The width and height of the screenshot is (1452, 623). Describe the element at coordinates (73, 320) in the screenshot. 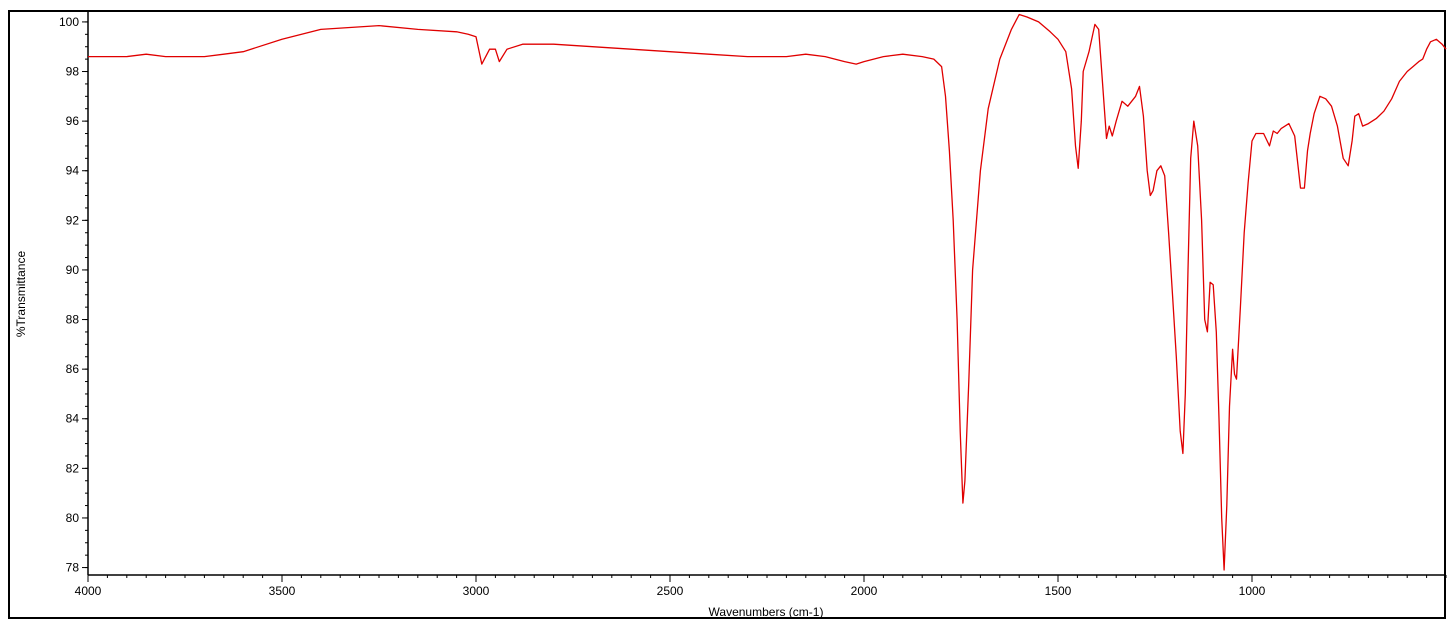

I see `y-tick-label: 88` at that location.